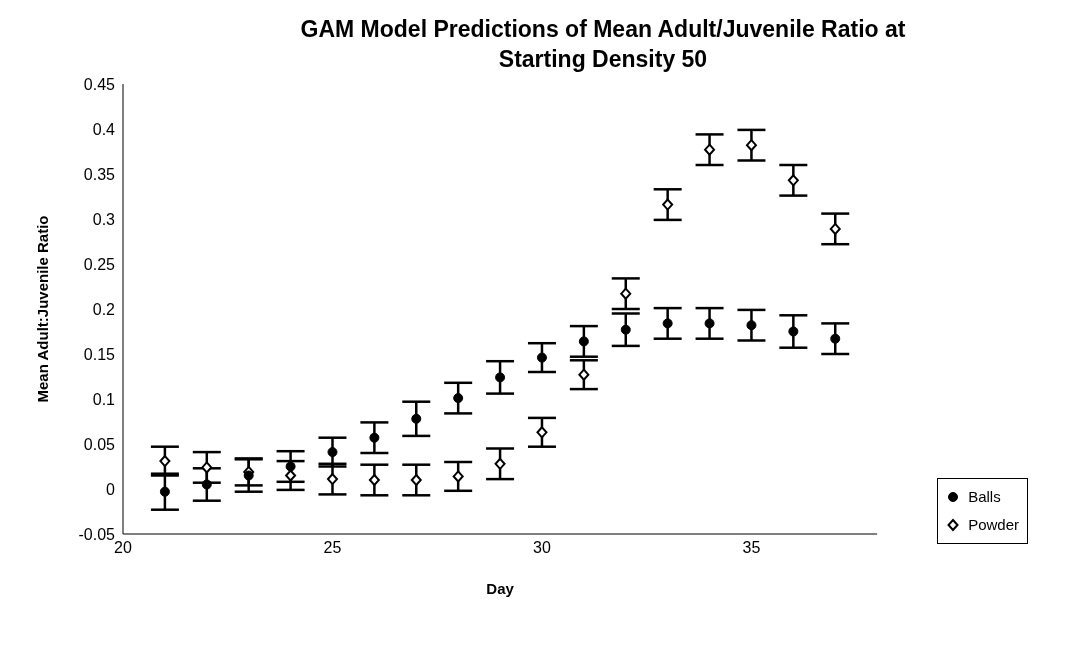 This screenshot has width=1068, height=652. What do you see at coordinates (111, 489) in the screenshot?
I see `y-tick-label: 0` at bounding box center [111, 489].